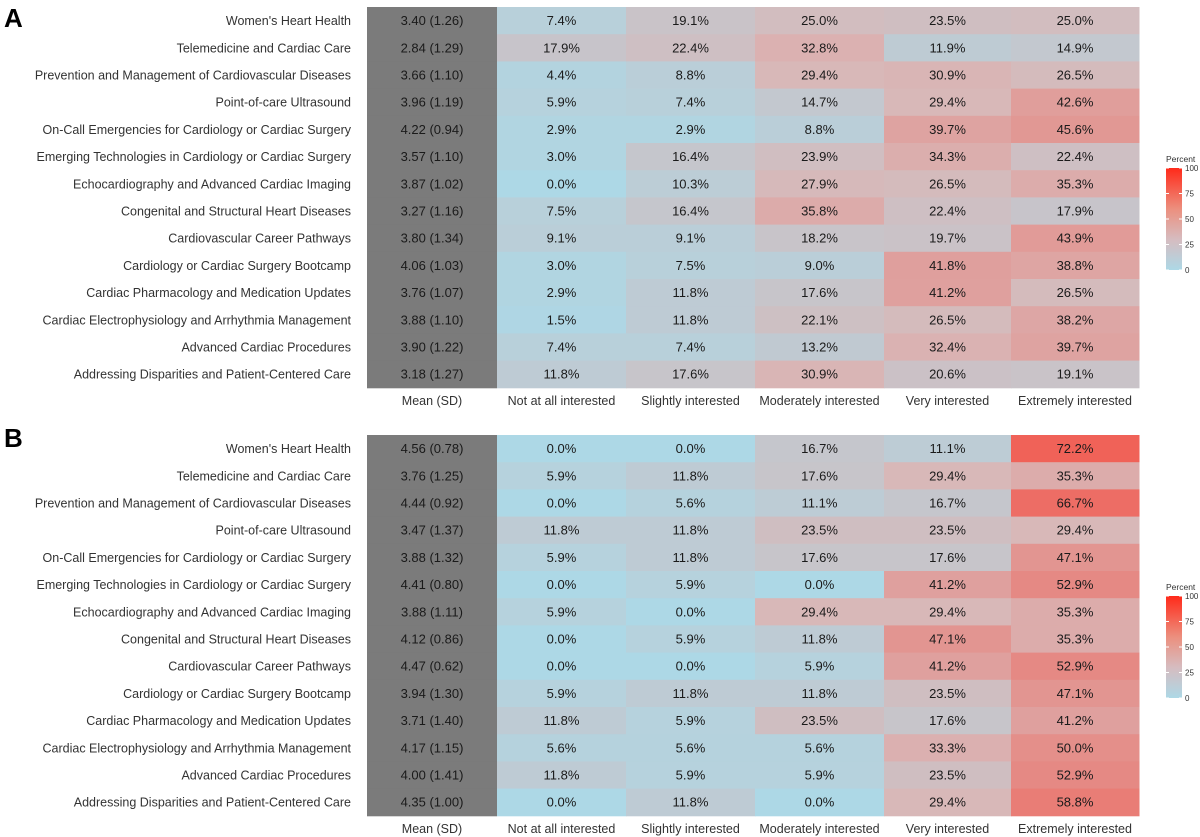 This screenshot has height=837, width=1200. I want to click on heatmap-cell-label: 45.6%, so click(1075, 129).